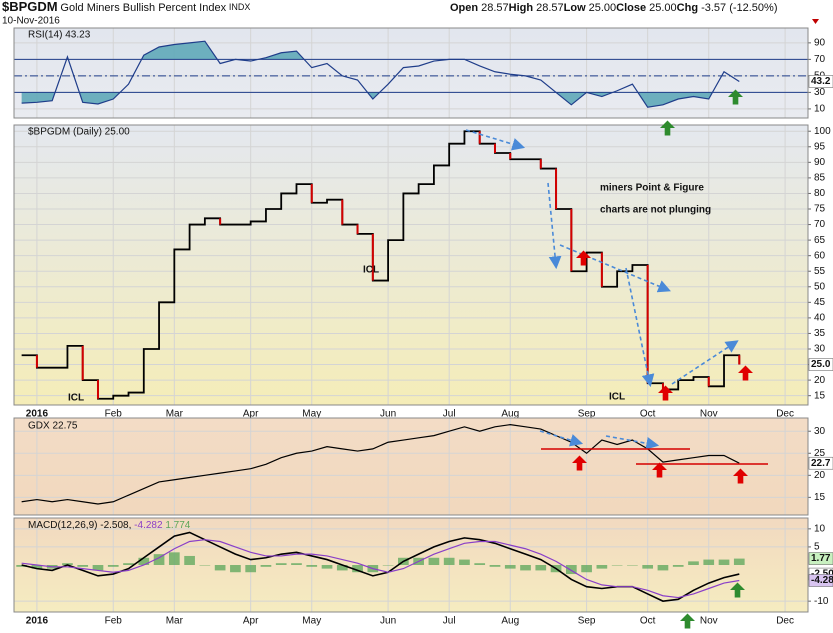 This screenshot has height=633, width=833. What do you see at coordinates (411, 73) in the screenshot?
I see `rsi-frame` at bounding box center [411, 73].